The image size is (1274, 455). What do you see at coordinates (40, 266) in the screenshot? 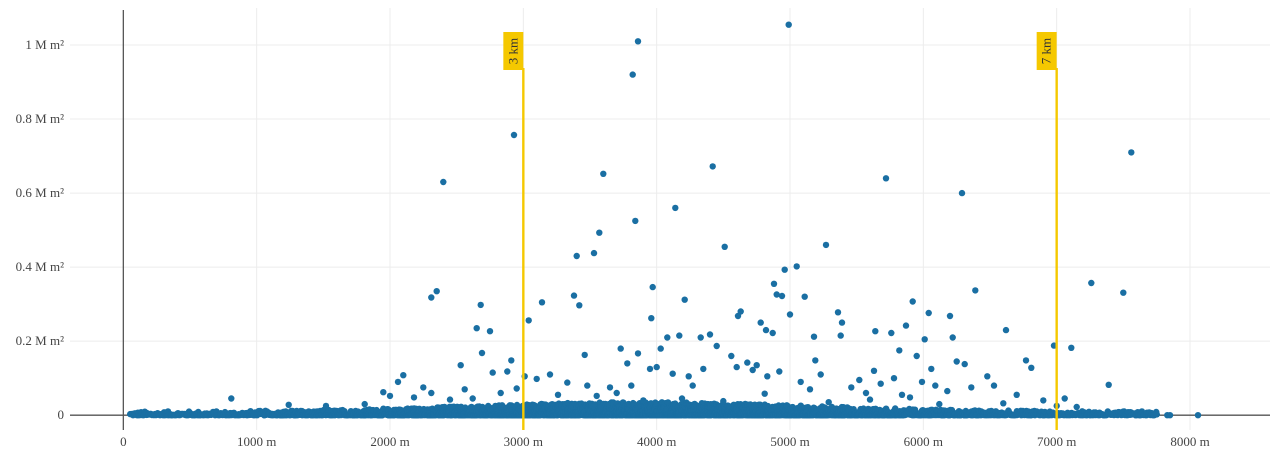
I see `y-tick-label: 0.4 M m²` at bounding box center [40, 266].